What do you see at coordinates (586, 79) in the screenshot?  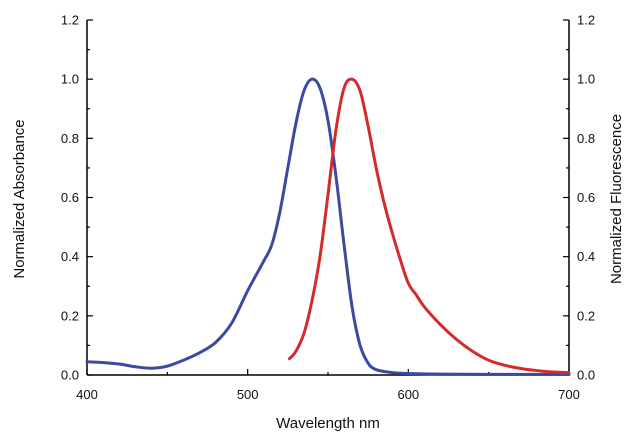 I see `right-tick-label: 1.0` at bounding box center [586, 79].